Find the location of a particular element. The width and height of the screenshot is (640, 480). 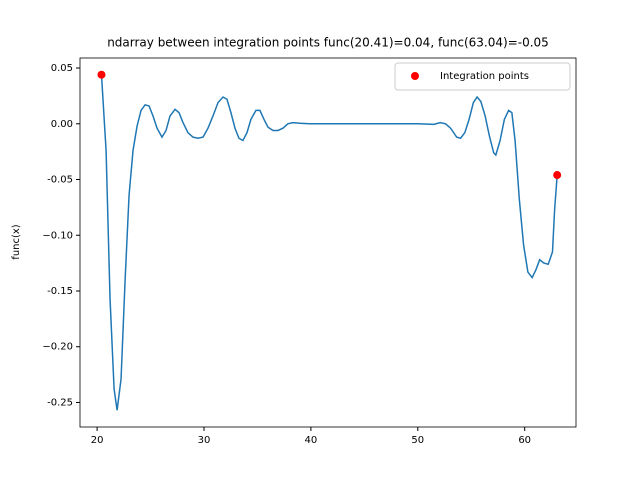

legend-marker is located at coordinates (415, 76).